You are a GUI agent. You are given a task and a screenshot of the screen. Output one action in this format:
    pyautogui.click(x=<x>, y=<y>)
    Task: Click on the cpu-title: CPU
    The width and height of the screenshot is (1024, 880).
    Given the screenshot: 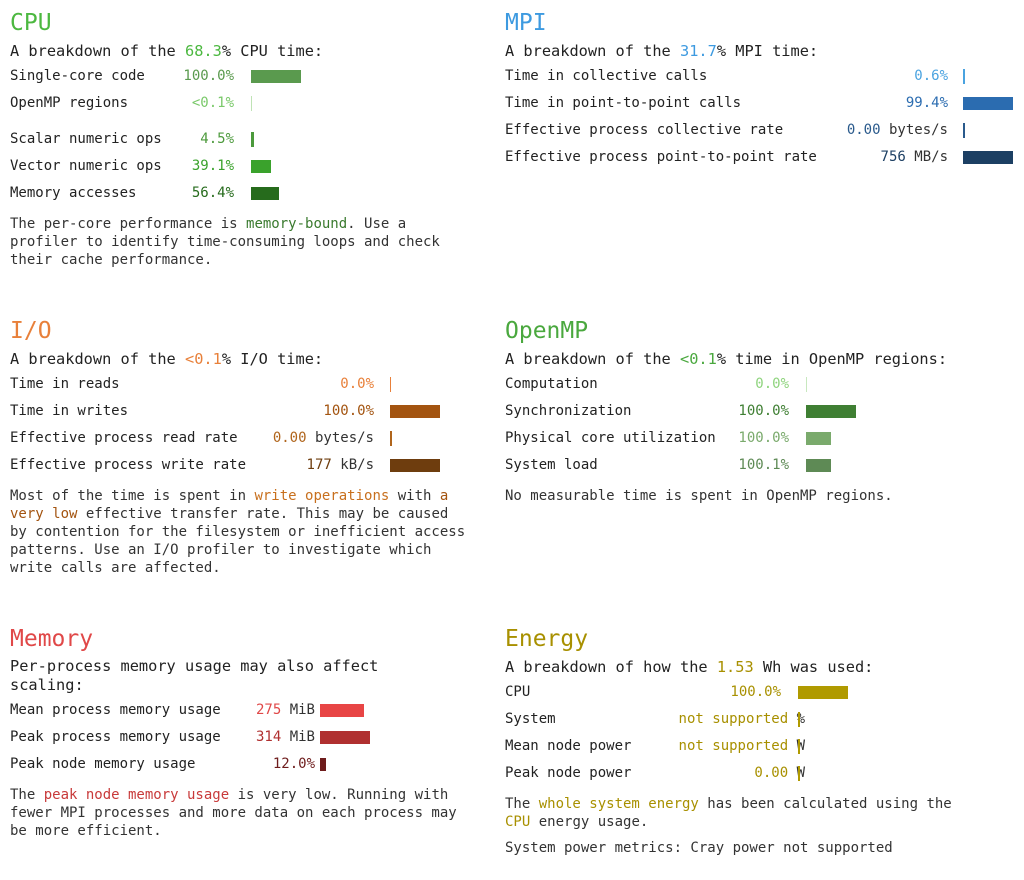 What is the action you would take?
    pyautogui.click(x=31, y=23)
    